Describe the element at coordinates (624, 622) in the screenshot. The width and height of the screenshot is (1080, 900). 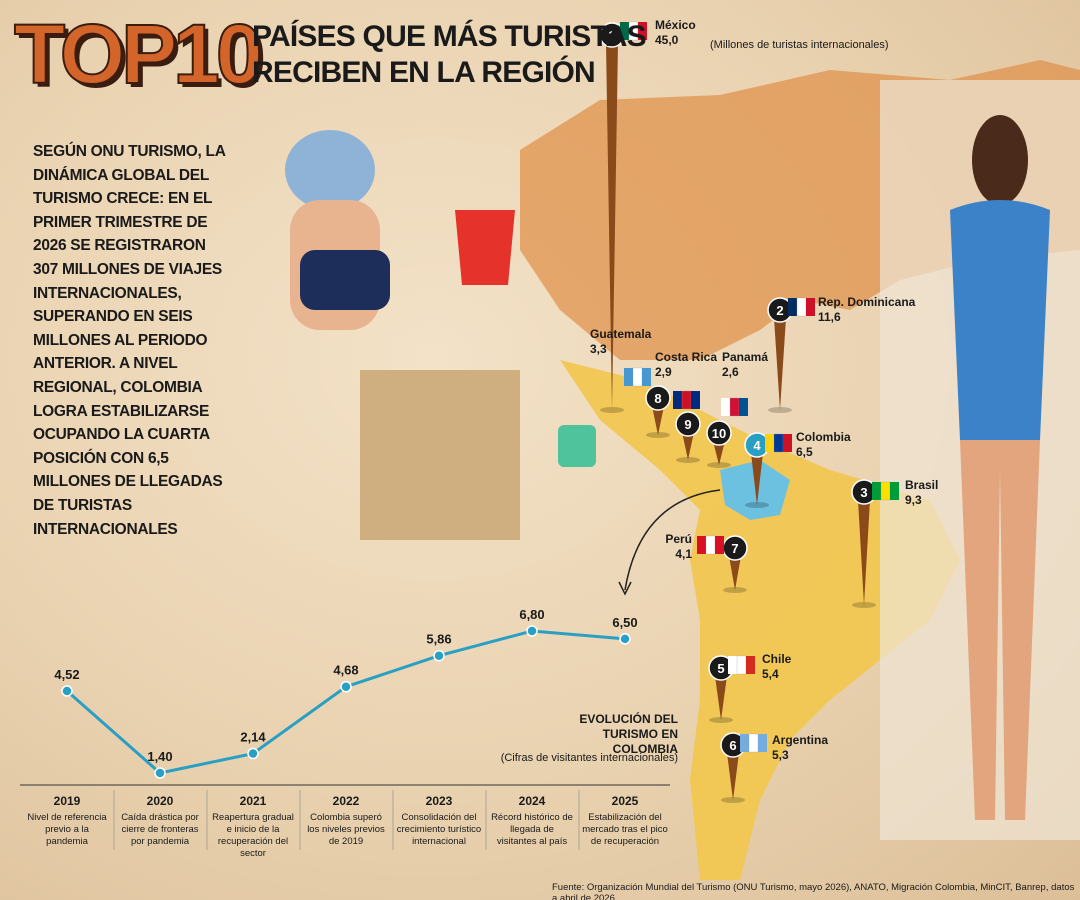
I see `value-label: 6,50` at that location.